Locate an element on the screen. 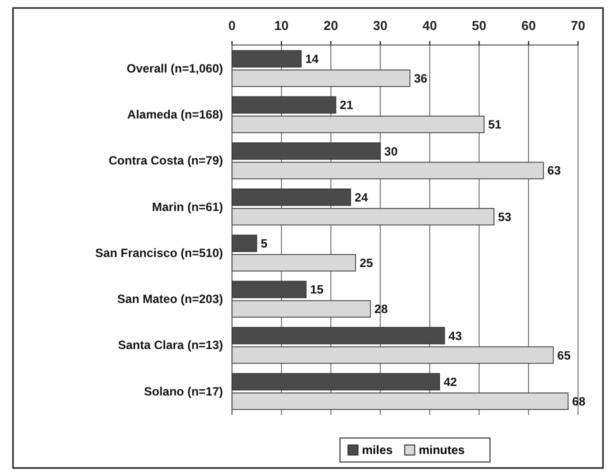  x-tick-label: 40 is located at coordinates (429, 26).